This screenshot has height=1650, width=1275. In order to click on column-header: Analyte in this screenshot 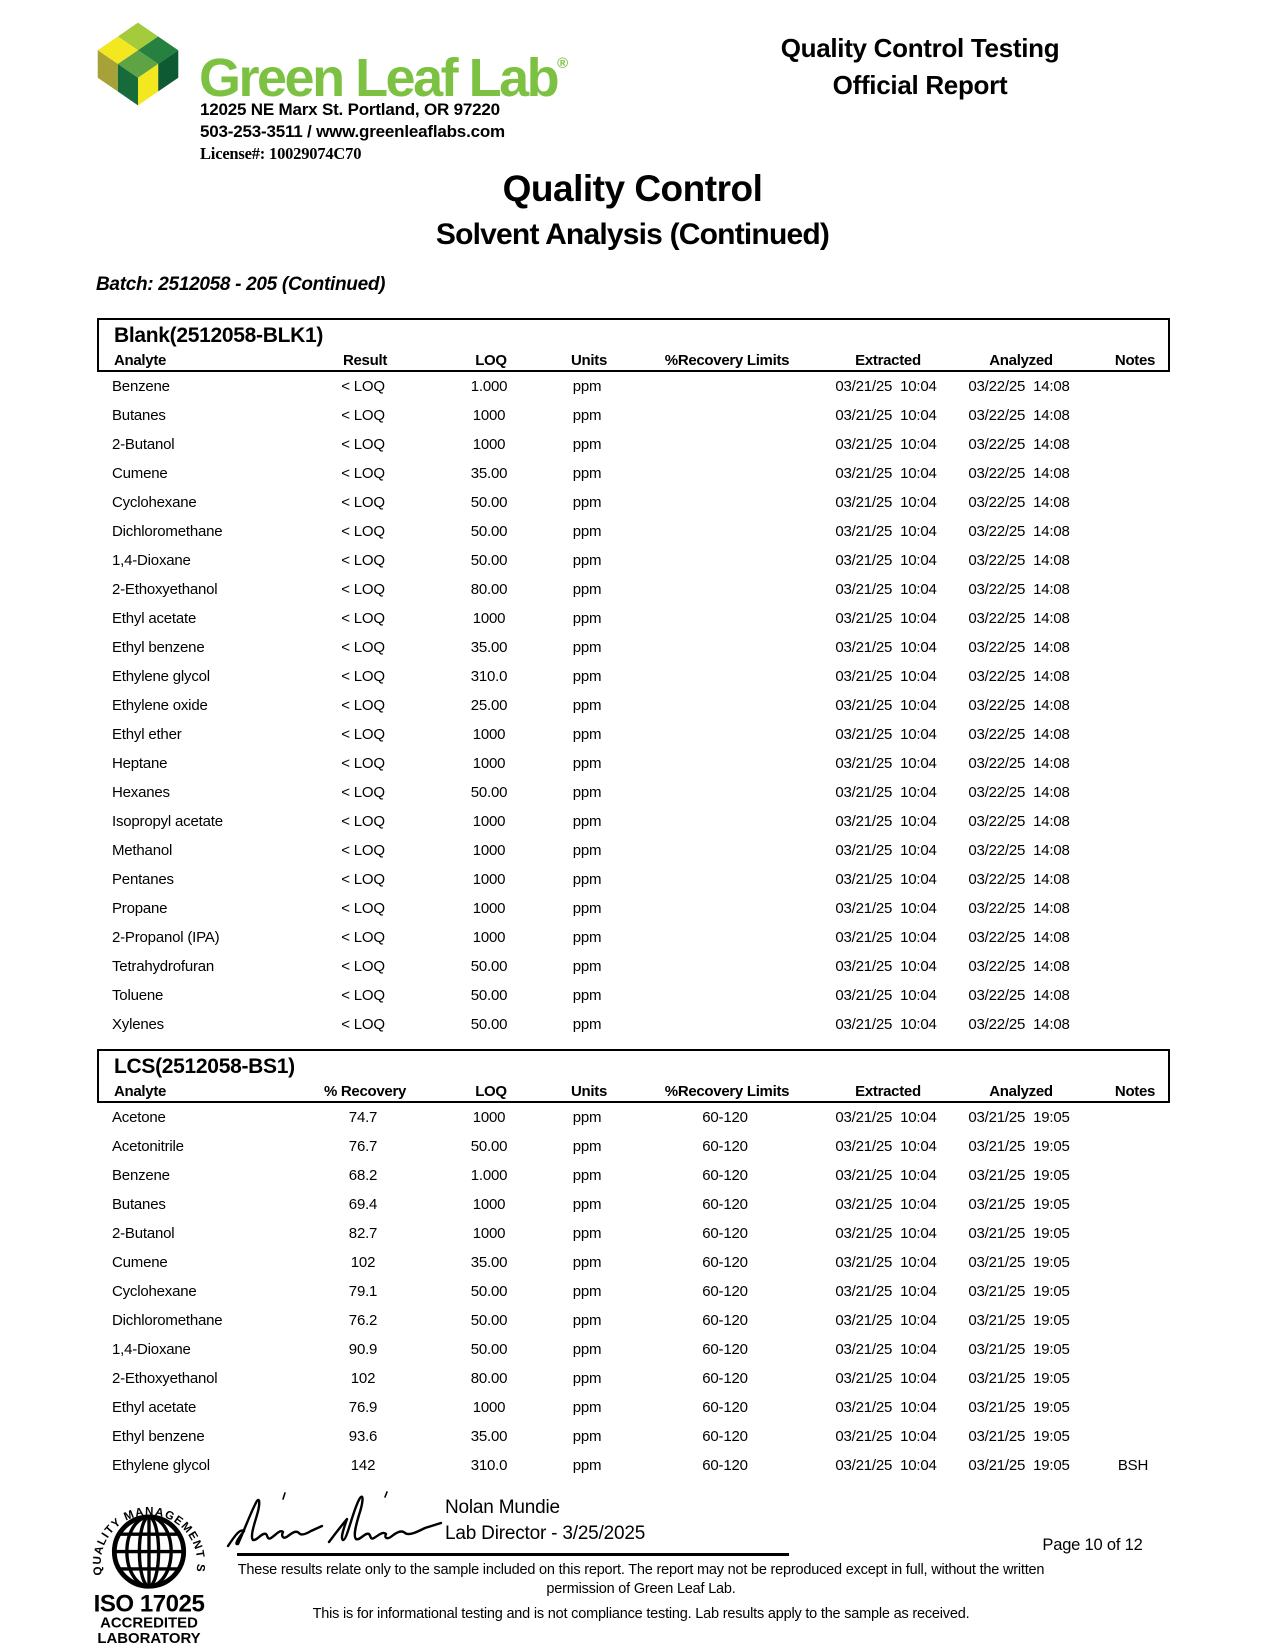, I will do `click(140, 1091)`.